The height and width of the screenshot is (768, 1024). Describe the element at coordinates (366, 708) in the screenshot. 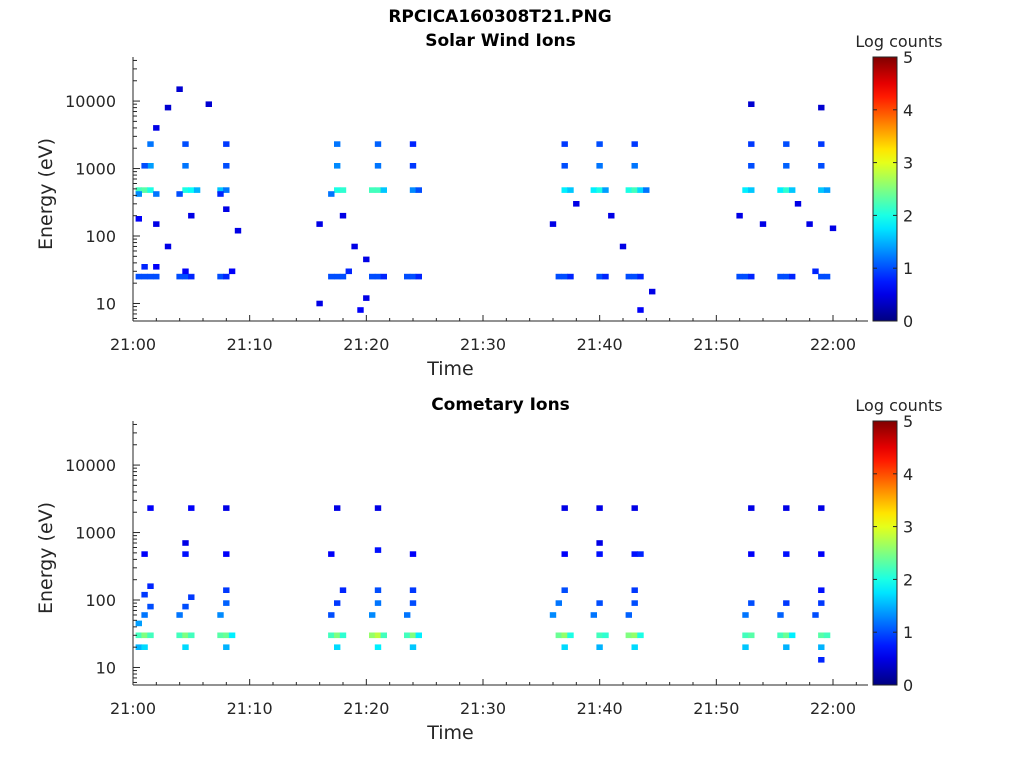

I see `x-tick-label: 21:20` at that location.